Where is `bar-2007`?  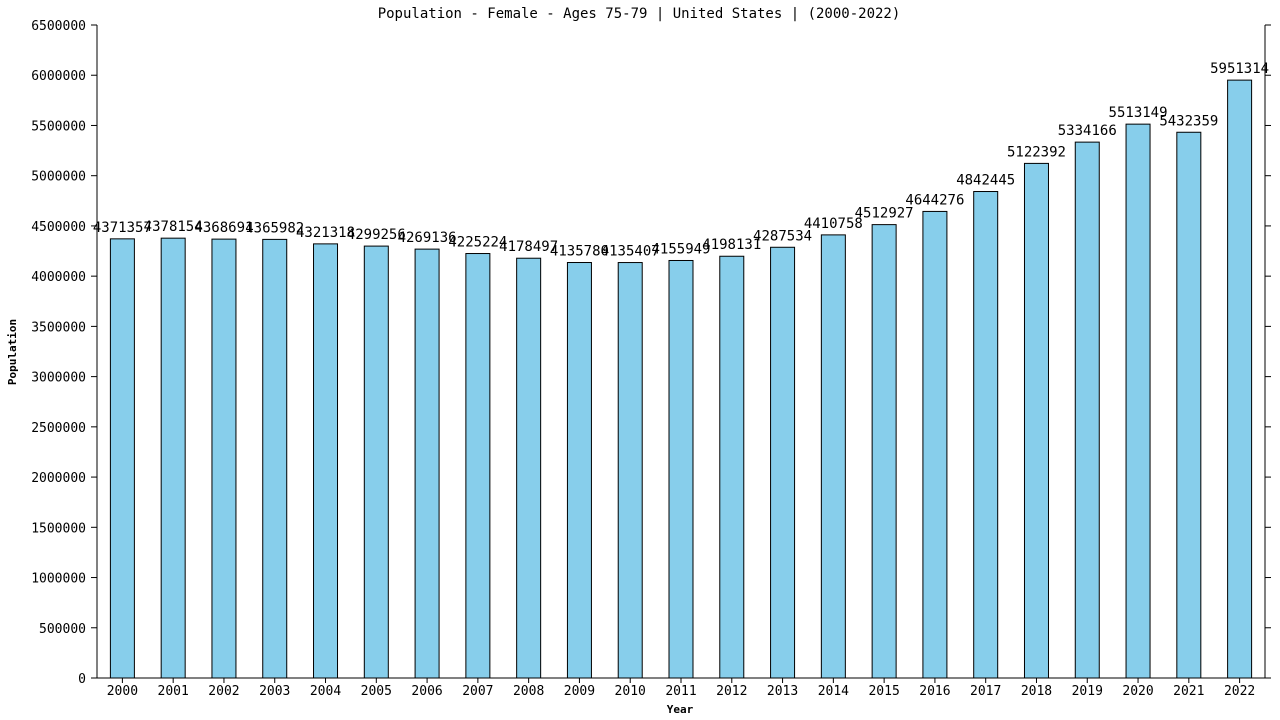
bar-2007 is located at coordinates (478, 466).